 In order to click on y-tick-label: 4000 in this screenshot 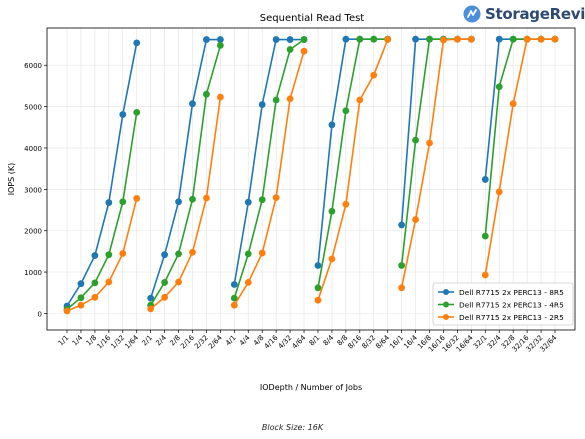, I will do `click(33, 149)`.